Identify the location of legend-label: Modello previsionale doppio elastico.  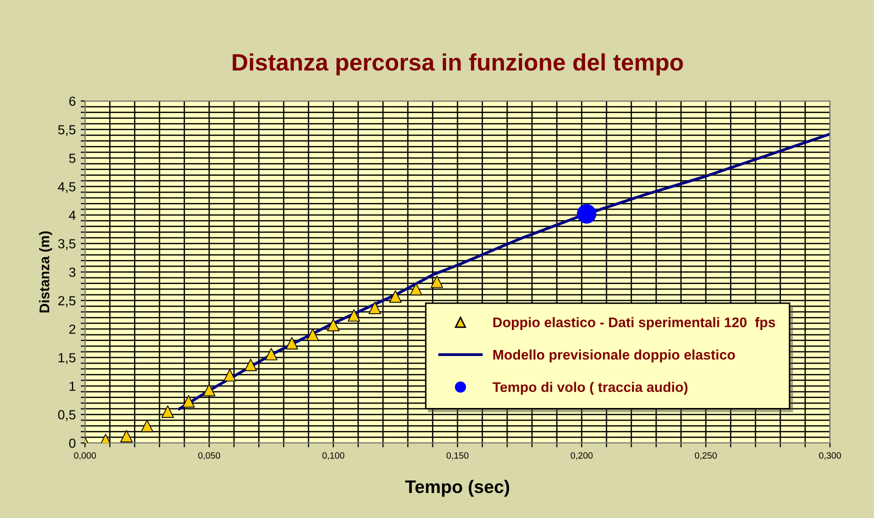
(614, 355).